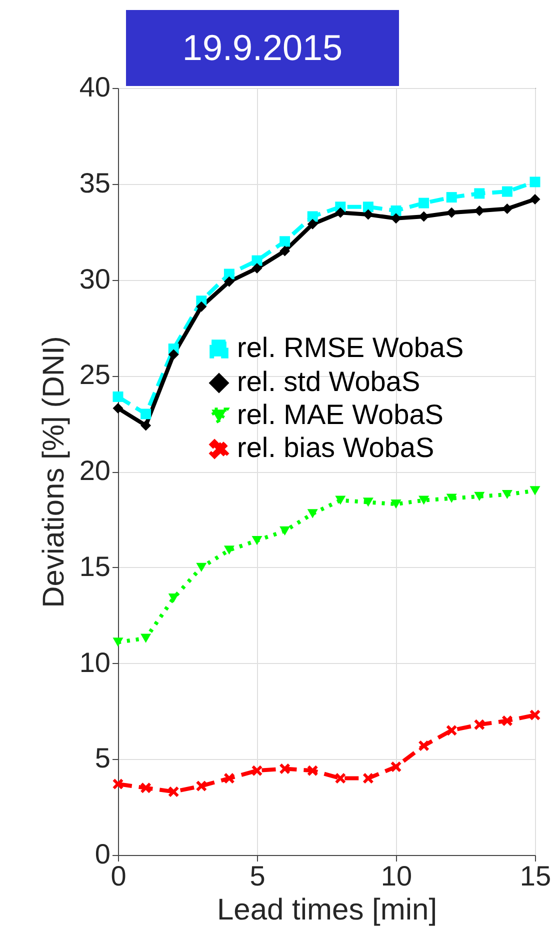 This screenshot has width=555, height=952. I want to click on y-tick-label: 35, so click(94, 182).